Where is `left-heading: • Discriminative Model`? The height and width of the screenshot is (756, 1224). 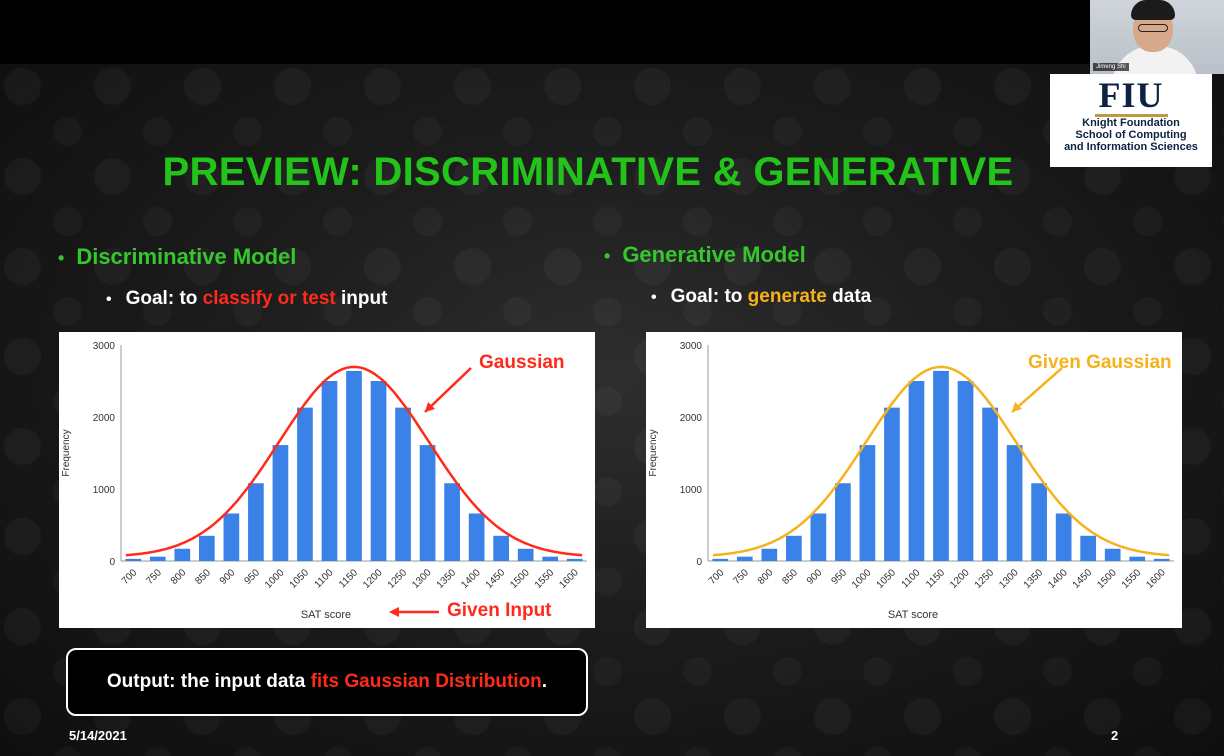 left-heading: • Discriminative Model is located at coordinates (177, 257).